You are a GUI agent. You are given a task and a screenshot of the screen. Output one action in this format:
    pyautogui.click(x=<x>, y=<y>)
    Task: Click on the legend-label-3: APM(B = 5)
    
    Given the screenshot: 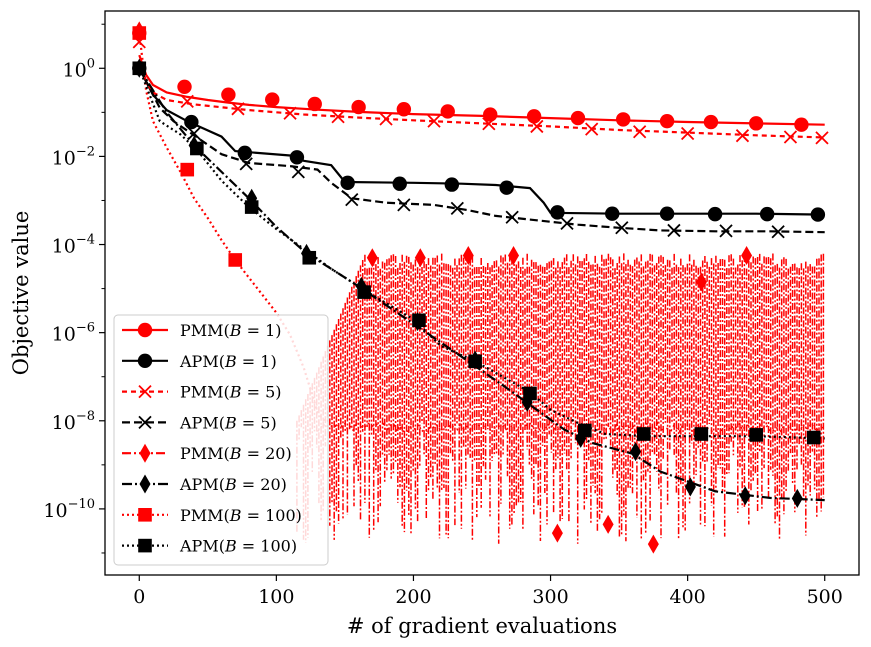 What is the action you would take?
    pyautogui.click(x=228, y=422)
    